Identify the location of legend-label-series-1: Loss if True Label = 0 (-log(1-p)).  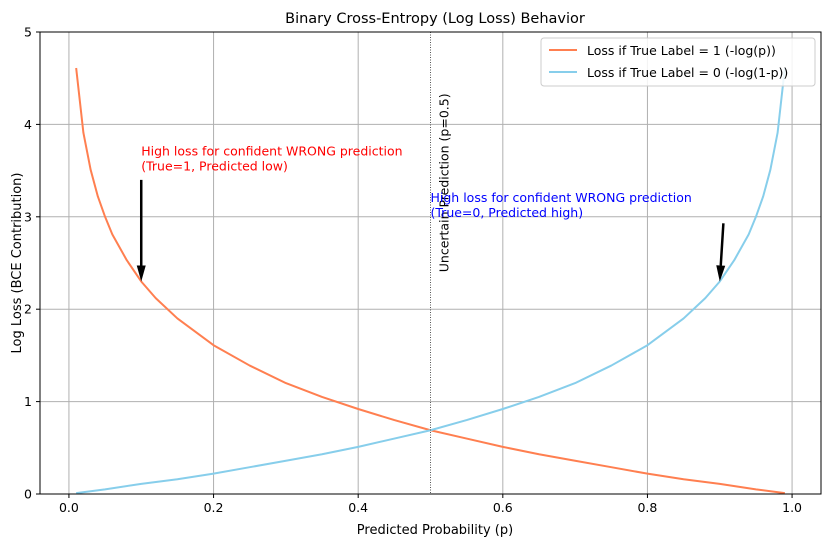
(687, 72).